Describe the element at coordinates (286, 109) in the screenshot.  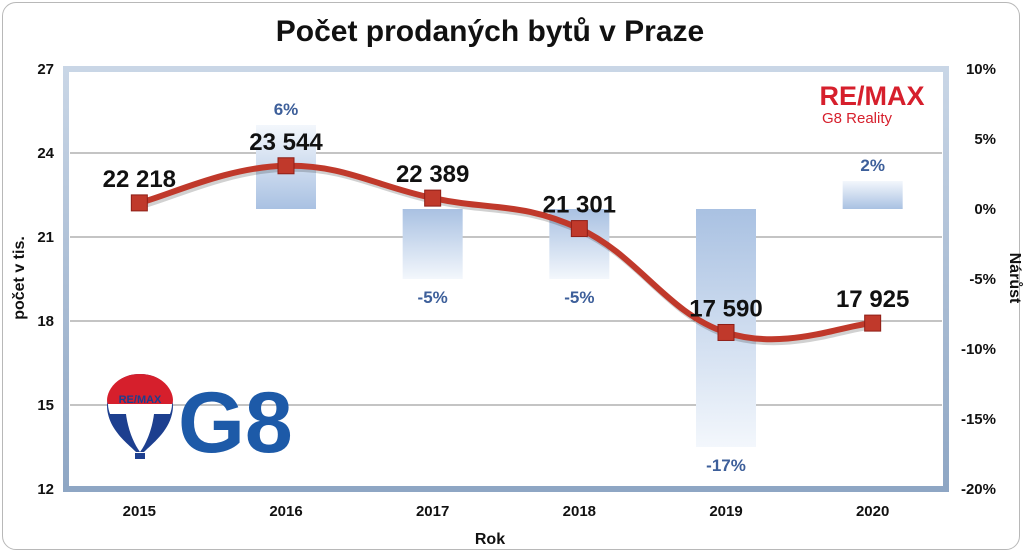
I see `growth-label: 6%` at that location.